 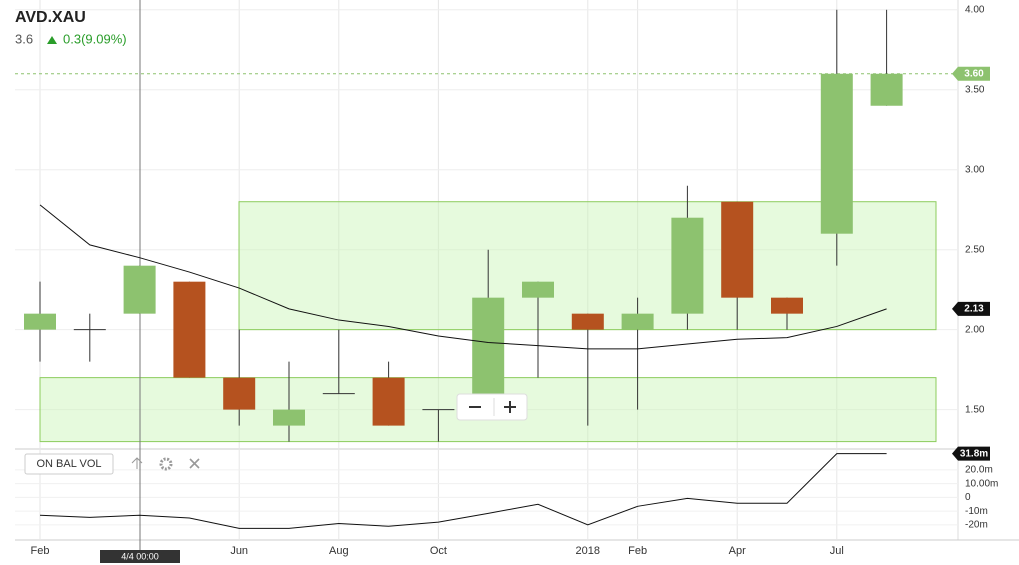 I want to click on price-badge-label: 31.8m, so click(x=974, y=453).